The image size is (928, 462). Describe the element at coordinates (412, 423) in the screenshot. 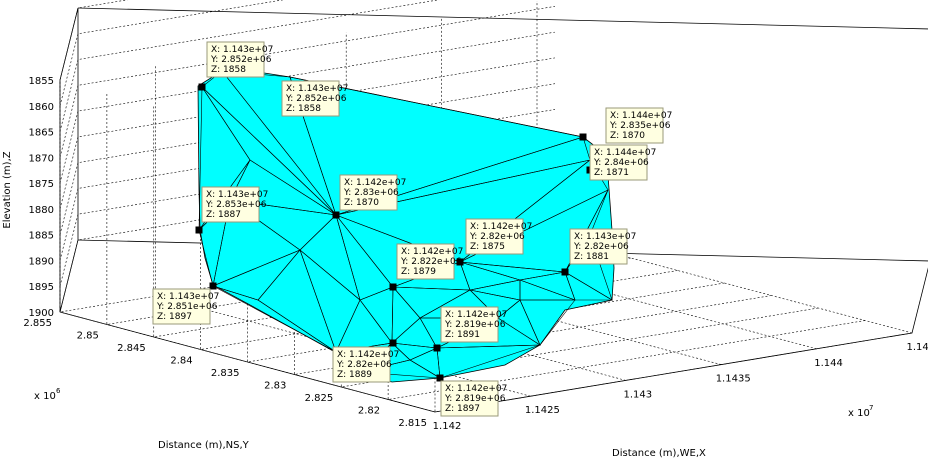

I see `y-tick-label: 2.815` at that location.